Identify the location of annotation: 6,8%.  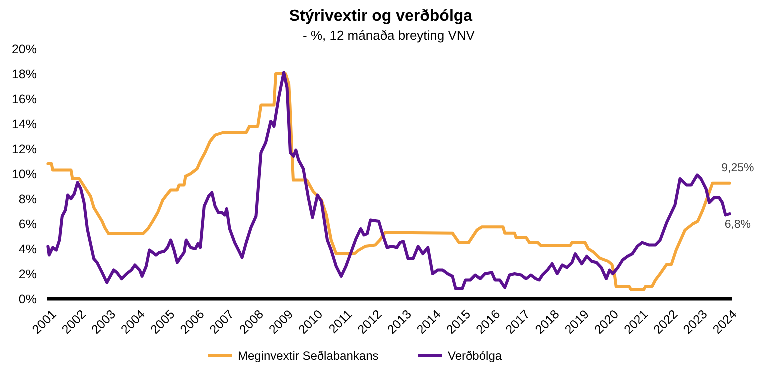
(738, 225).